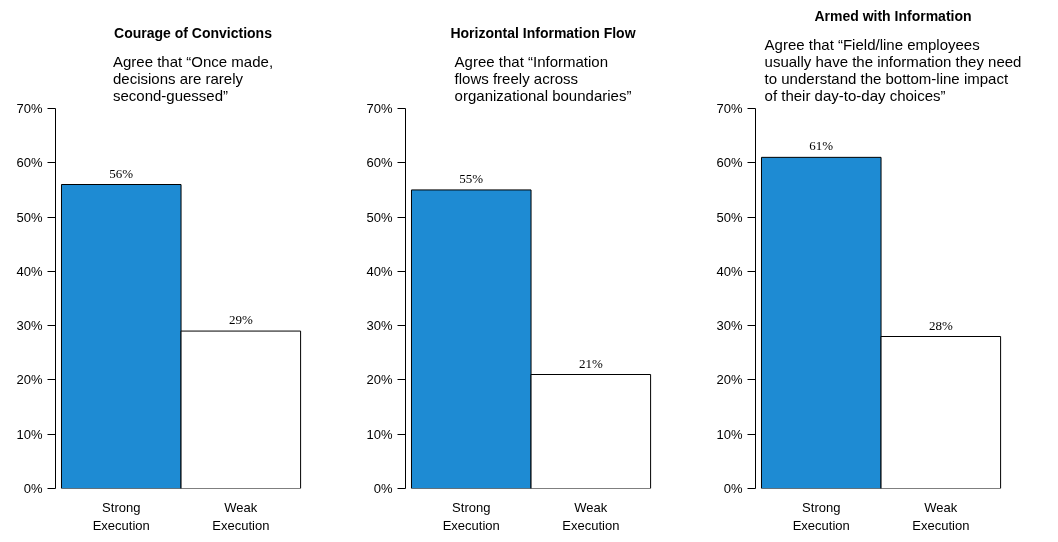 The height and width of the screenshot is (542, 1058). Describe the element at coordinates (471, 178) in the screenshot. I see `data-label: 55%` at that location.